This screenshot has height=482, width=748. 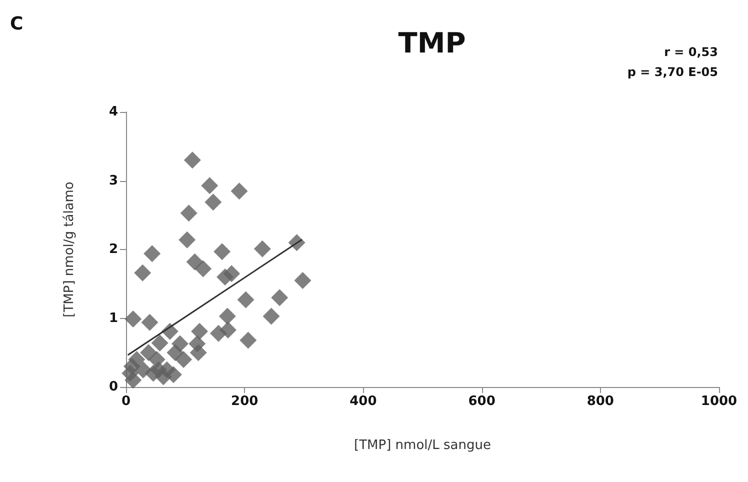 What do you see at coordinates (113, 180) in the screenshot?
I see `y-tick-label: 3` at bounding box center [113, 180].